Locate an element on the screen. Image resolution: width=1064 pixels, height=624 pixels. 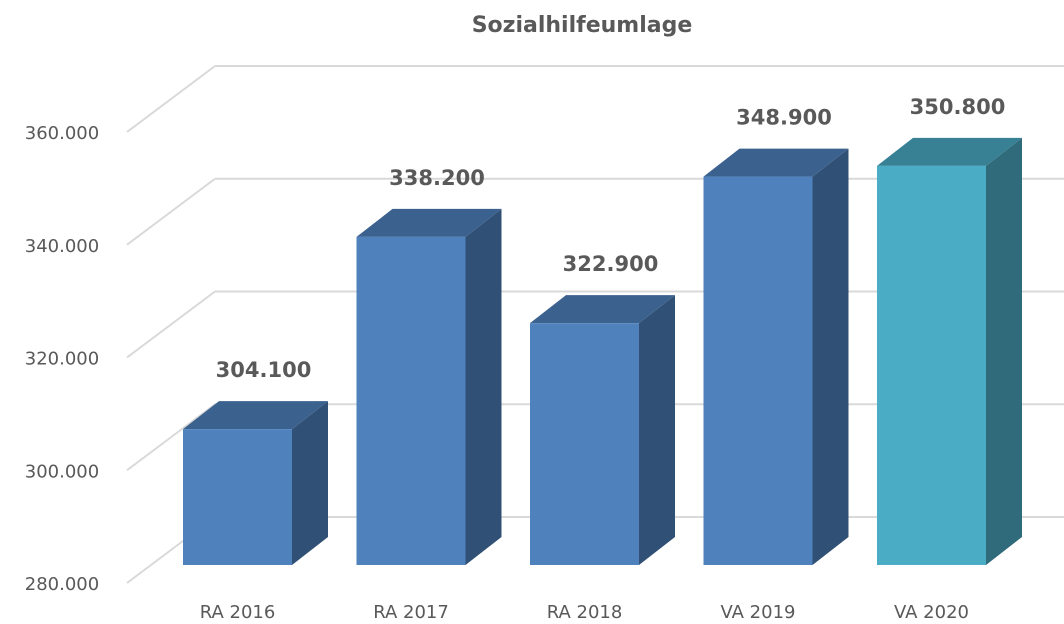
y-tick-label: 320.000 is located at coordinates (62, 359).